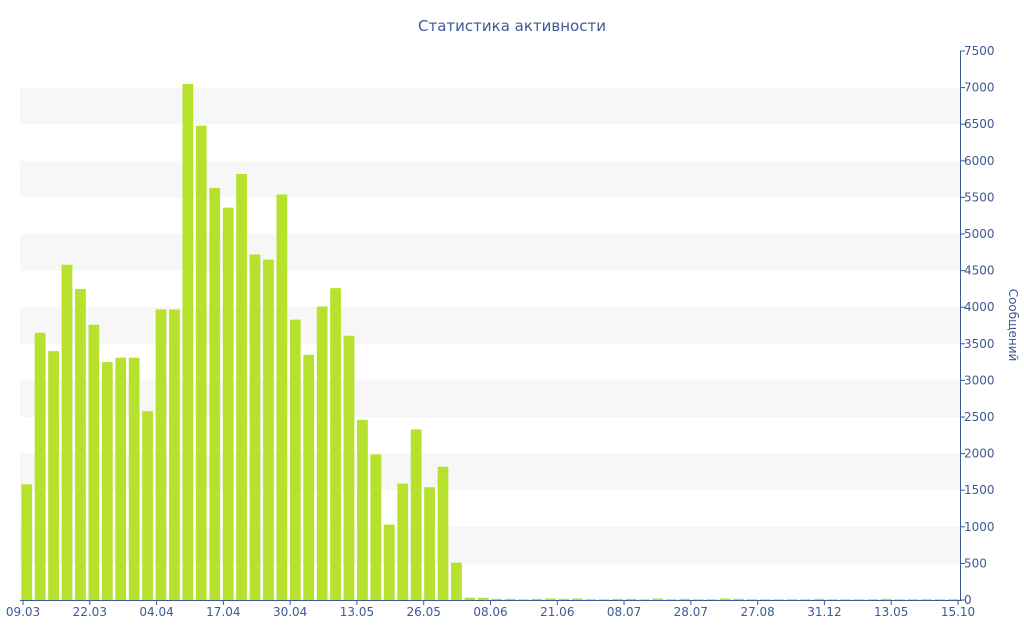 The width and height of the screenshot is (1024, 640). What do you see at coordinates (624, 612) in the screenshot?
I see `x-tick-label: 08.07` at bounding box center [624, 612].